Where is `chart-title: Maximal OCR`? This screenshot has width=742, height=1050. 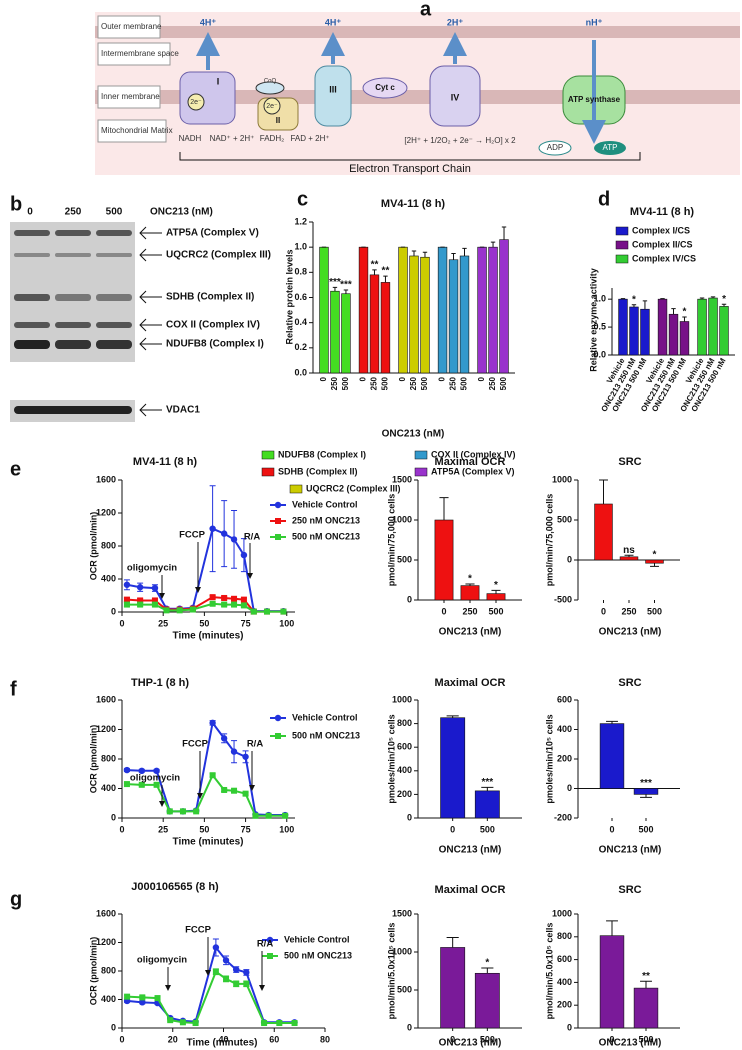 chart-title: Maximal OCR is located at coordinates (470, 683).